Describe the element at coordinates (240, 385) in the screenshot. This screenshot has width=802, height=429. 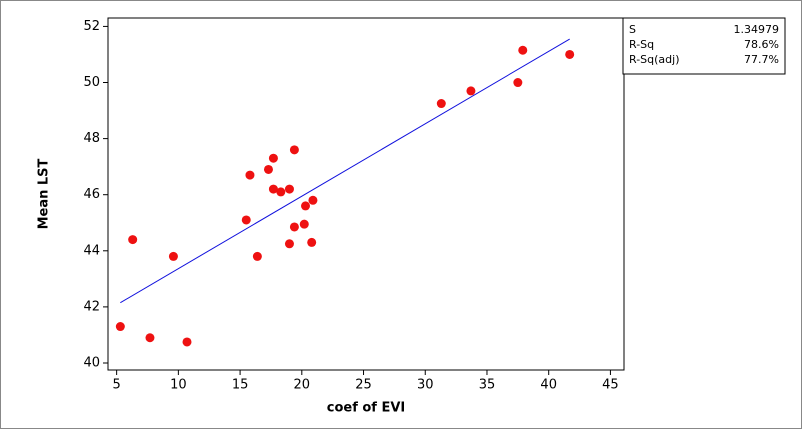
I see `x-tick-label: 15` at that location.